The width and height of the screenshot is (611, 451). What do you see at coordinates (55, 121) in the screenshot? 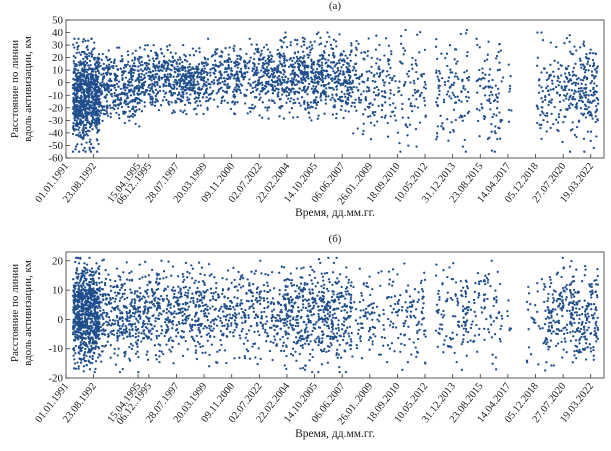
I see `y-tick-label: -30` at bounding box center [55, 121].